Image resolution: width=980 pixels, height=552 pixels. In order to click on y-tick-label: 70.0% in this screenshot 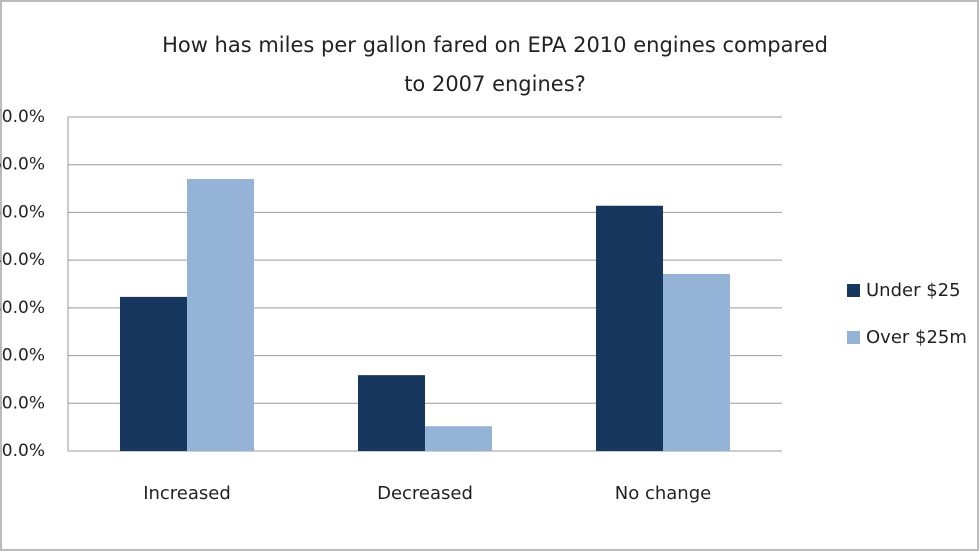, I will do `click(22, 117)`.